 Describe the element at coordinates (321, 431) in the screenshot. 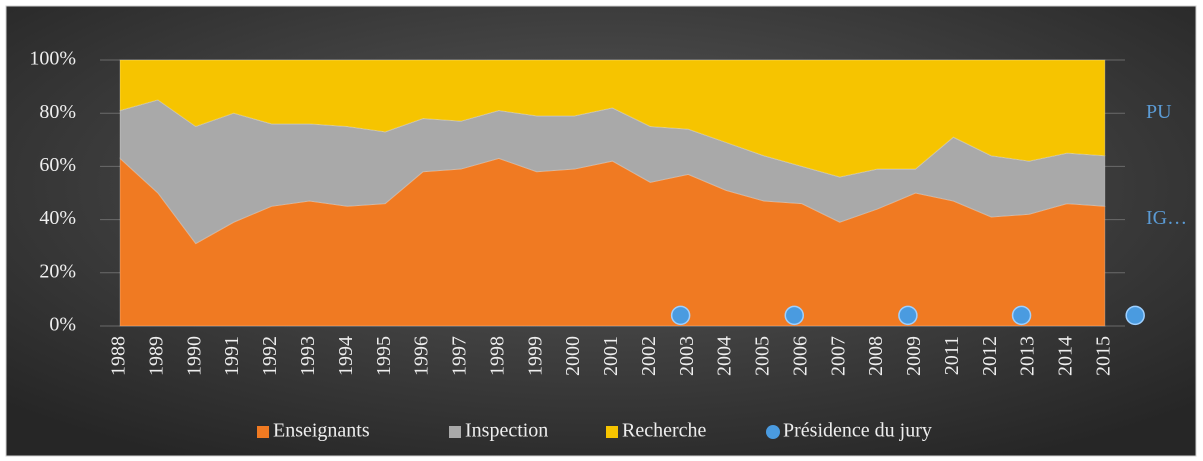

I see `legend-label: Enseignants` at that location.